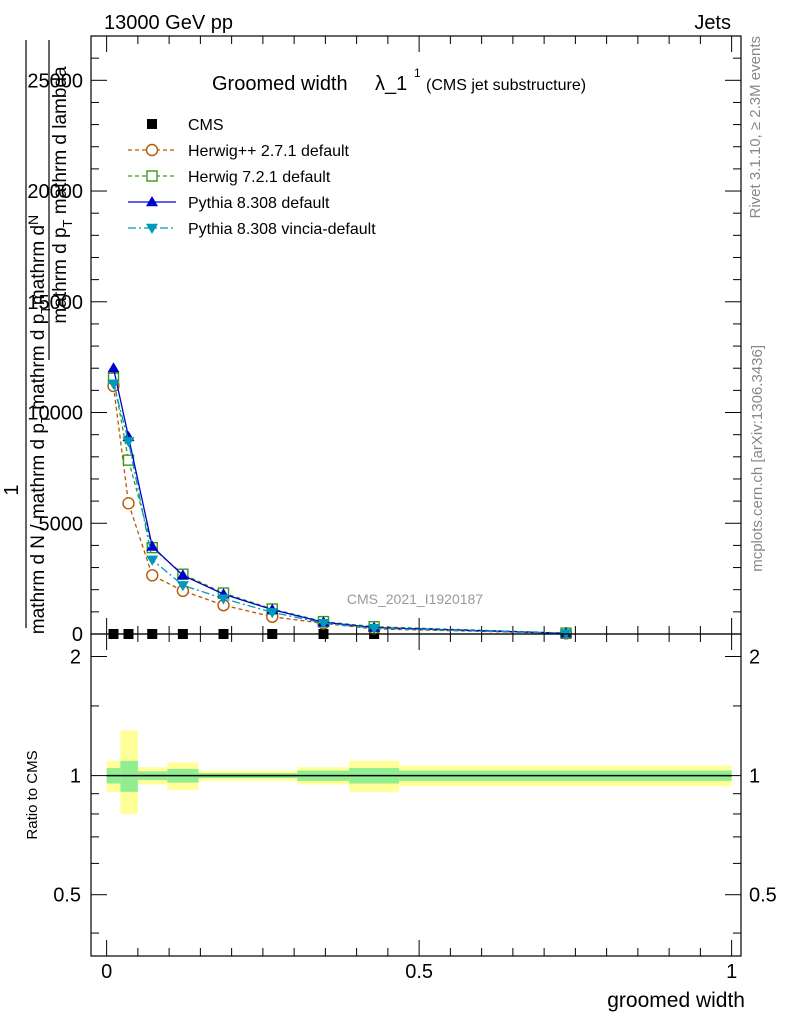  Describe the element at coordinates (754, 658) in the screenshot. I see `ratio-ytick-label-right: 2` at that location.